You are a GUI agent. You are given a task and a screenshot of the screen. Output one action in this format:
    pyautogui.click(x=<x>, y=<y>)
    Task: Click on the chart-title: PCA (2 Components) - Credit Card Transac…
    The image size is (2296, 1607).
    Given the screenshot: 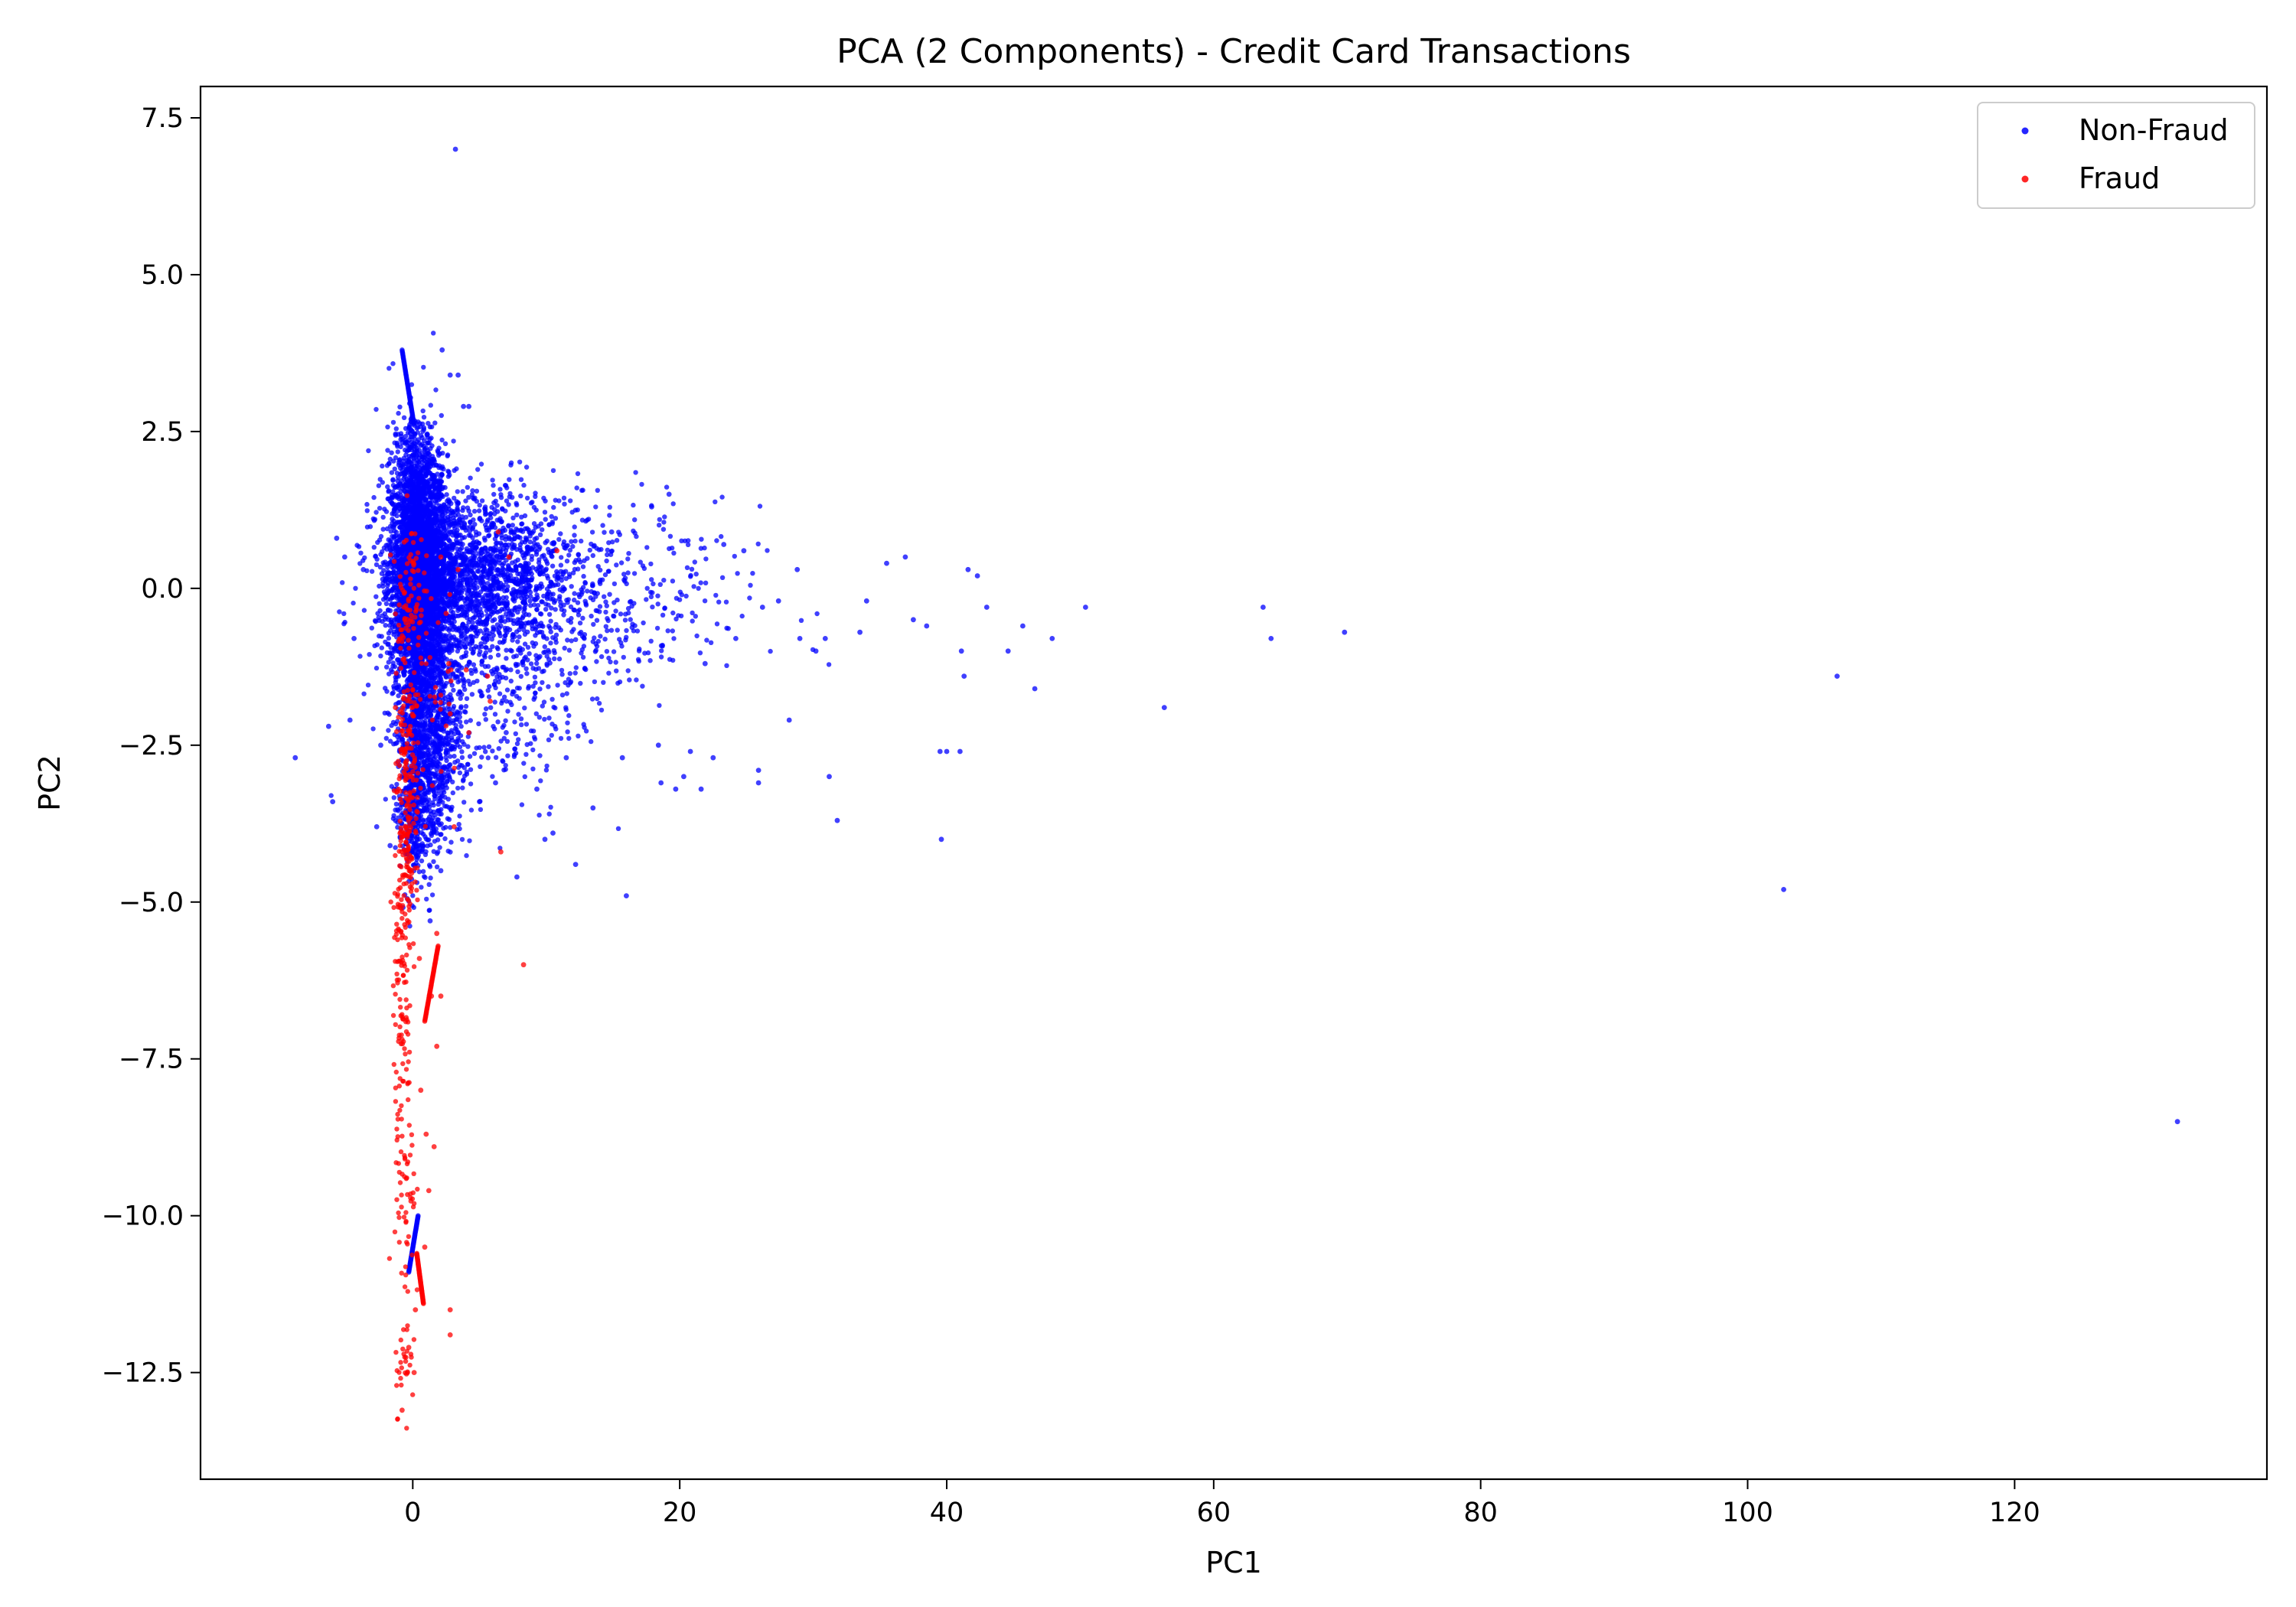 What is the action you would take?
    pyautogui.click(x=1234, y=51)
    